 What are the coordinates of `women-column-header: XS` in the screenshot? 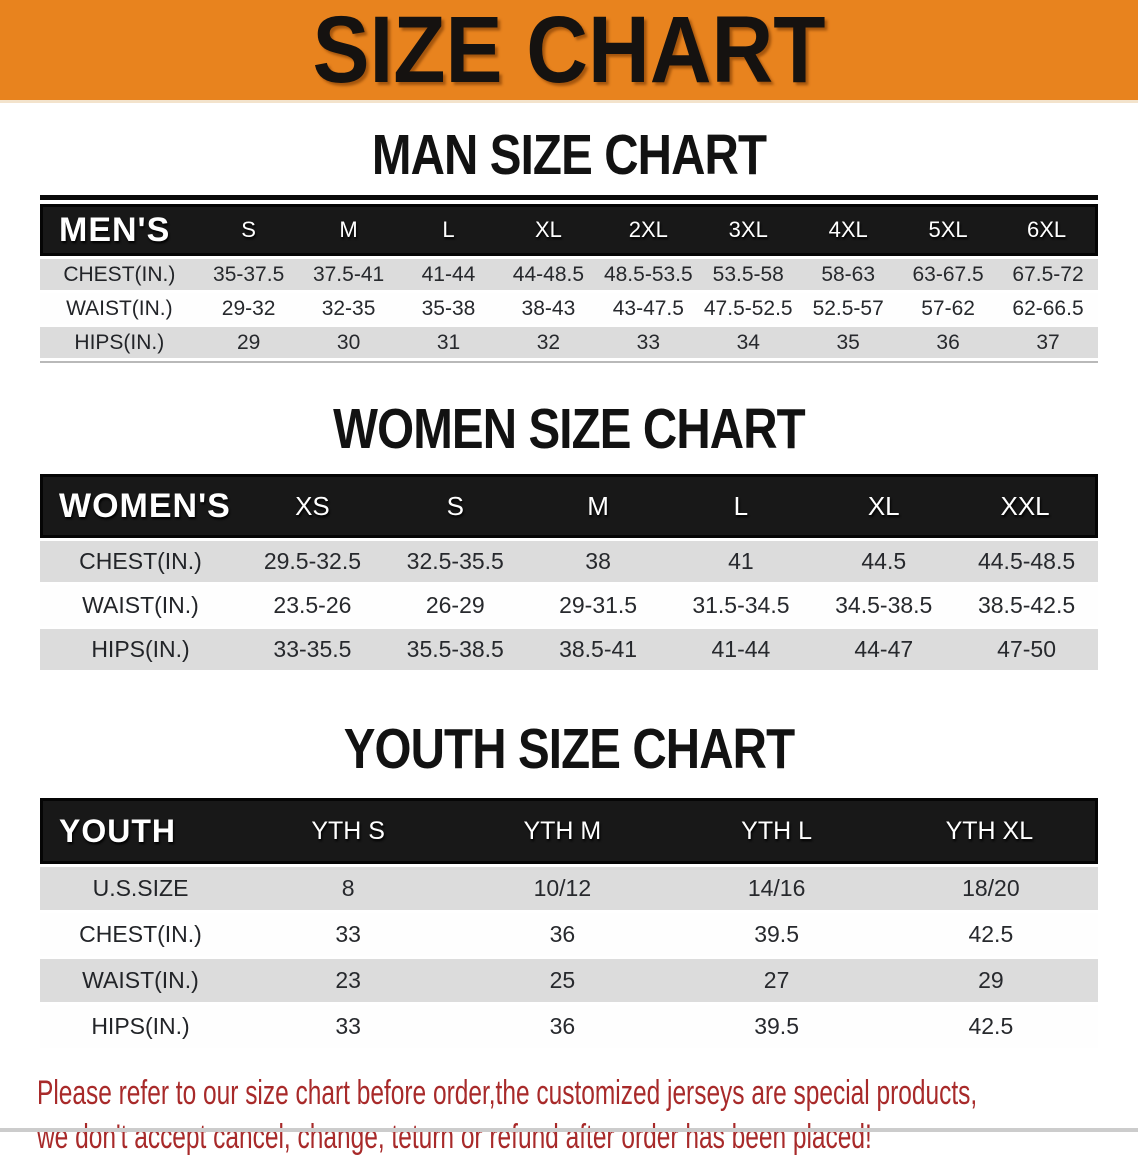 It's located at (312, 506).